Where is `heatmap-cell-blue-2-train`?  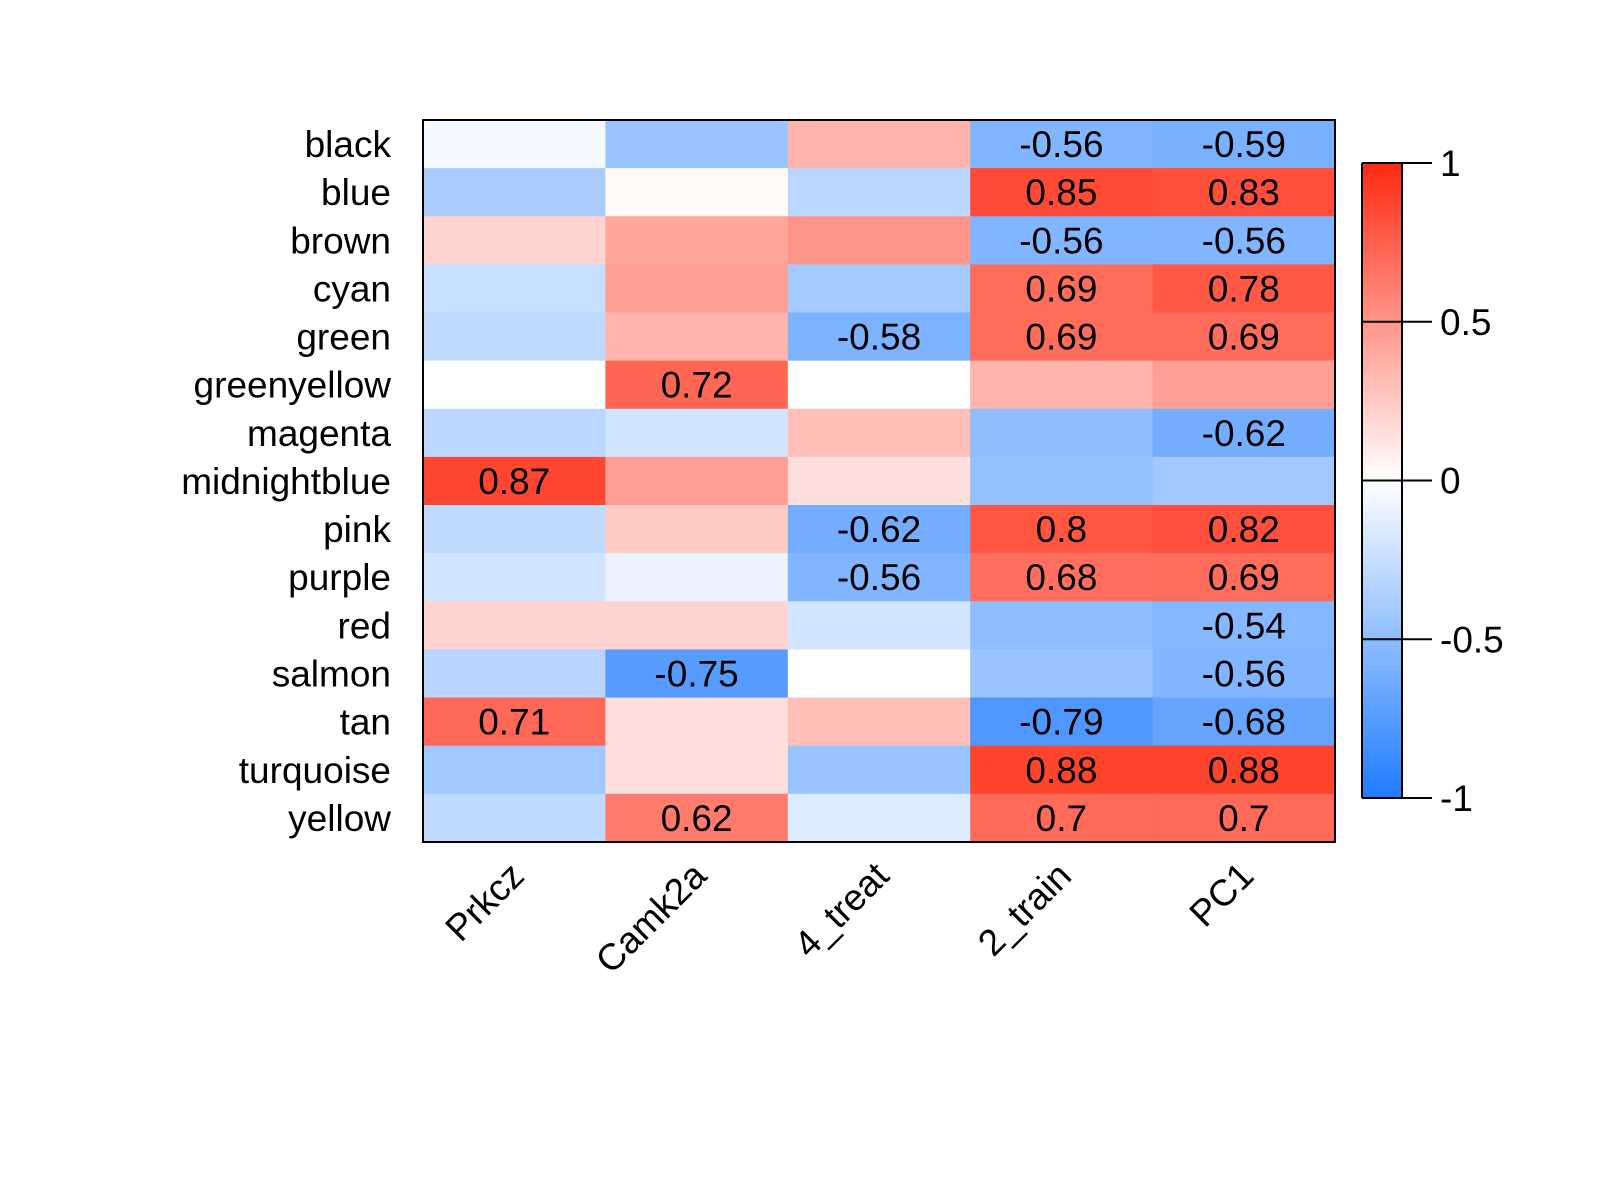 heatmap-cell-blue-2-train is located at coordinates (1062, 192).